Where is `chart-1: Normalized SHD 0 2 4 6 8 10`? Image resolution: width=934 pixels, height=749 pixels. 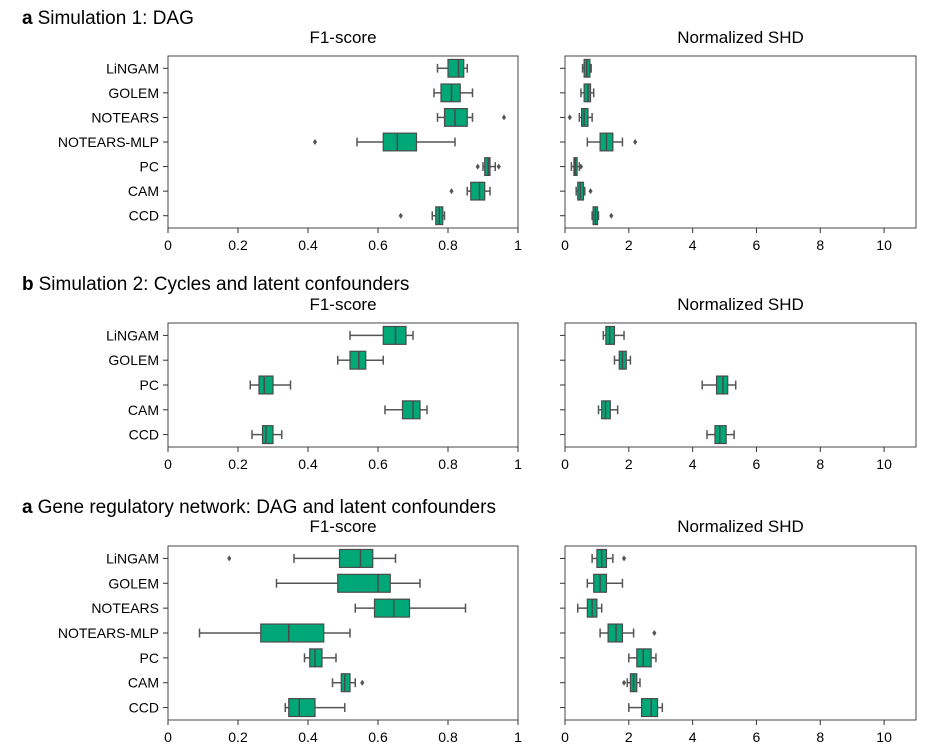 chart-1: Normalized SHD 0 2 4 6 8 10 is located at coordinates (738, 140).